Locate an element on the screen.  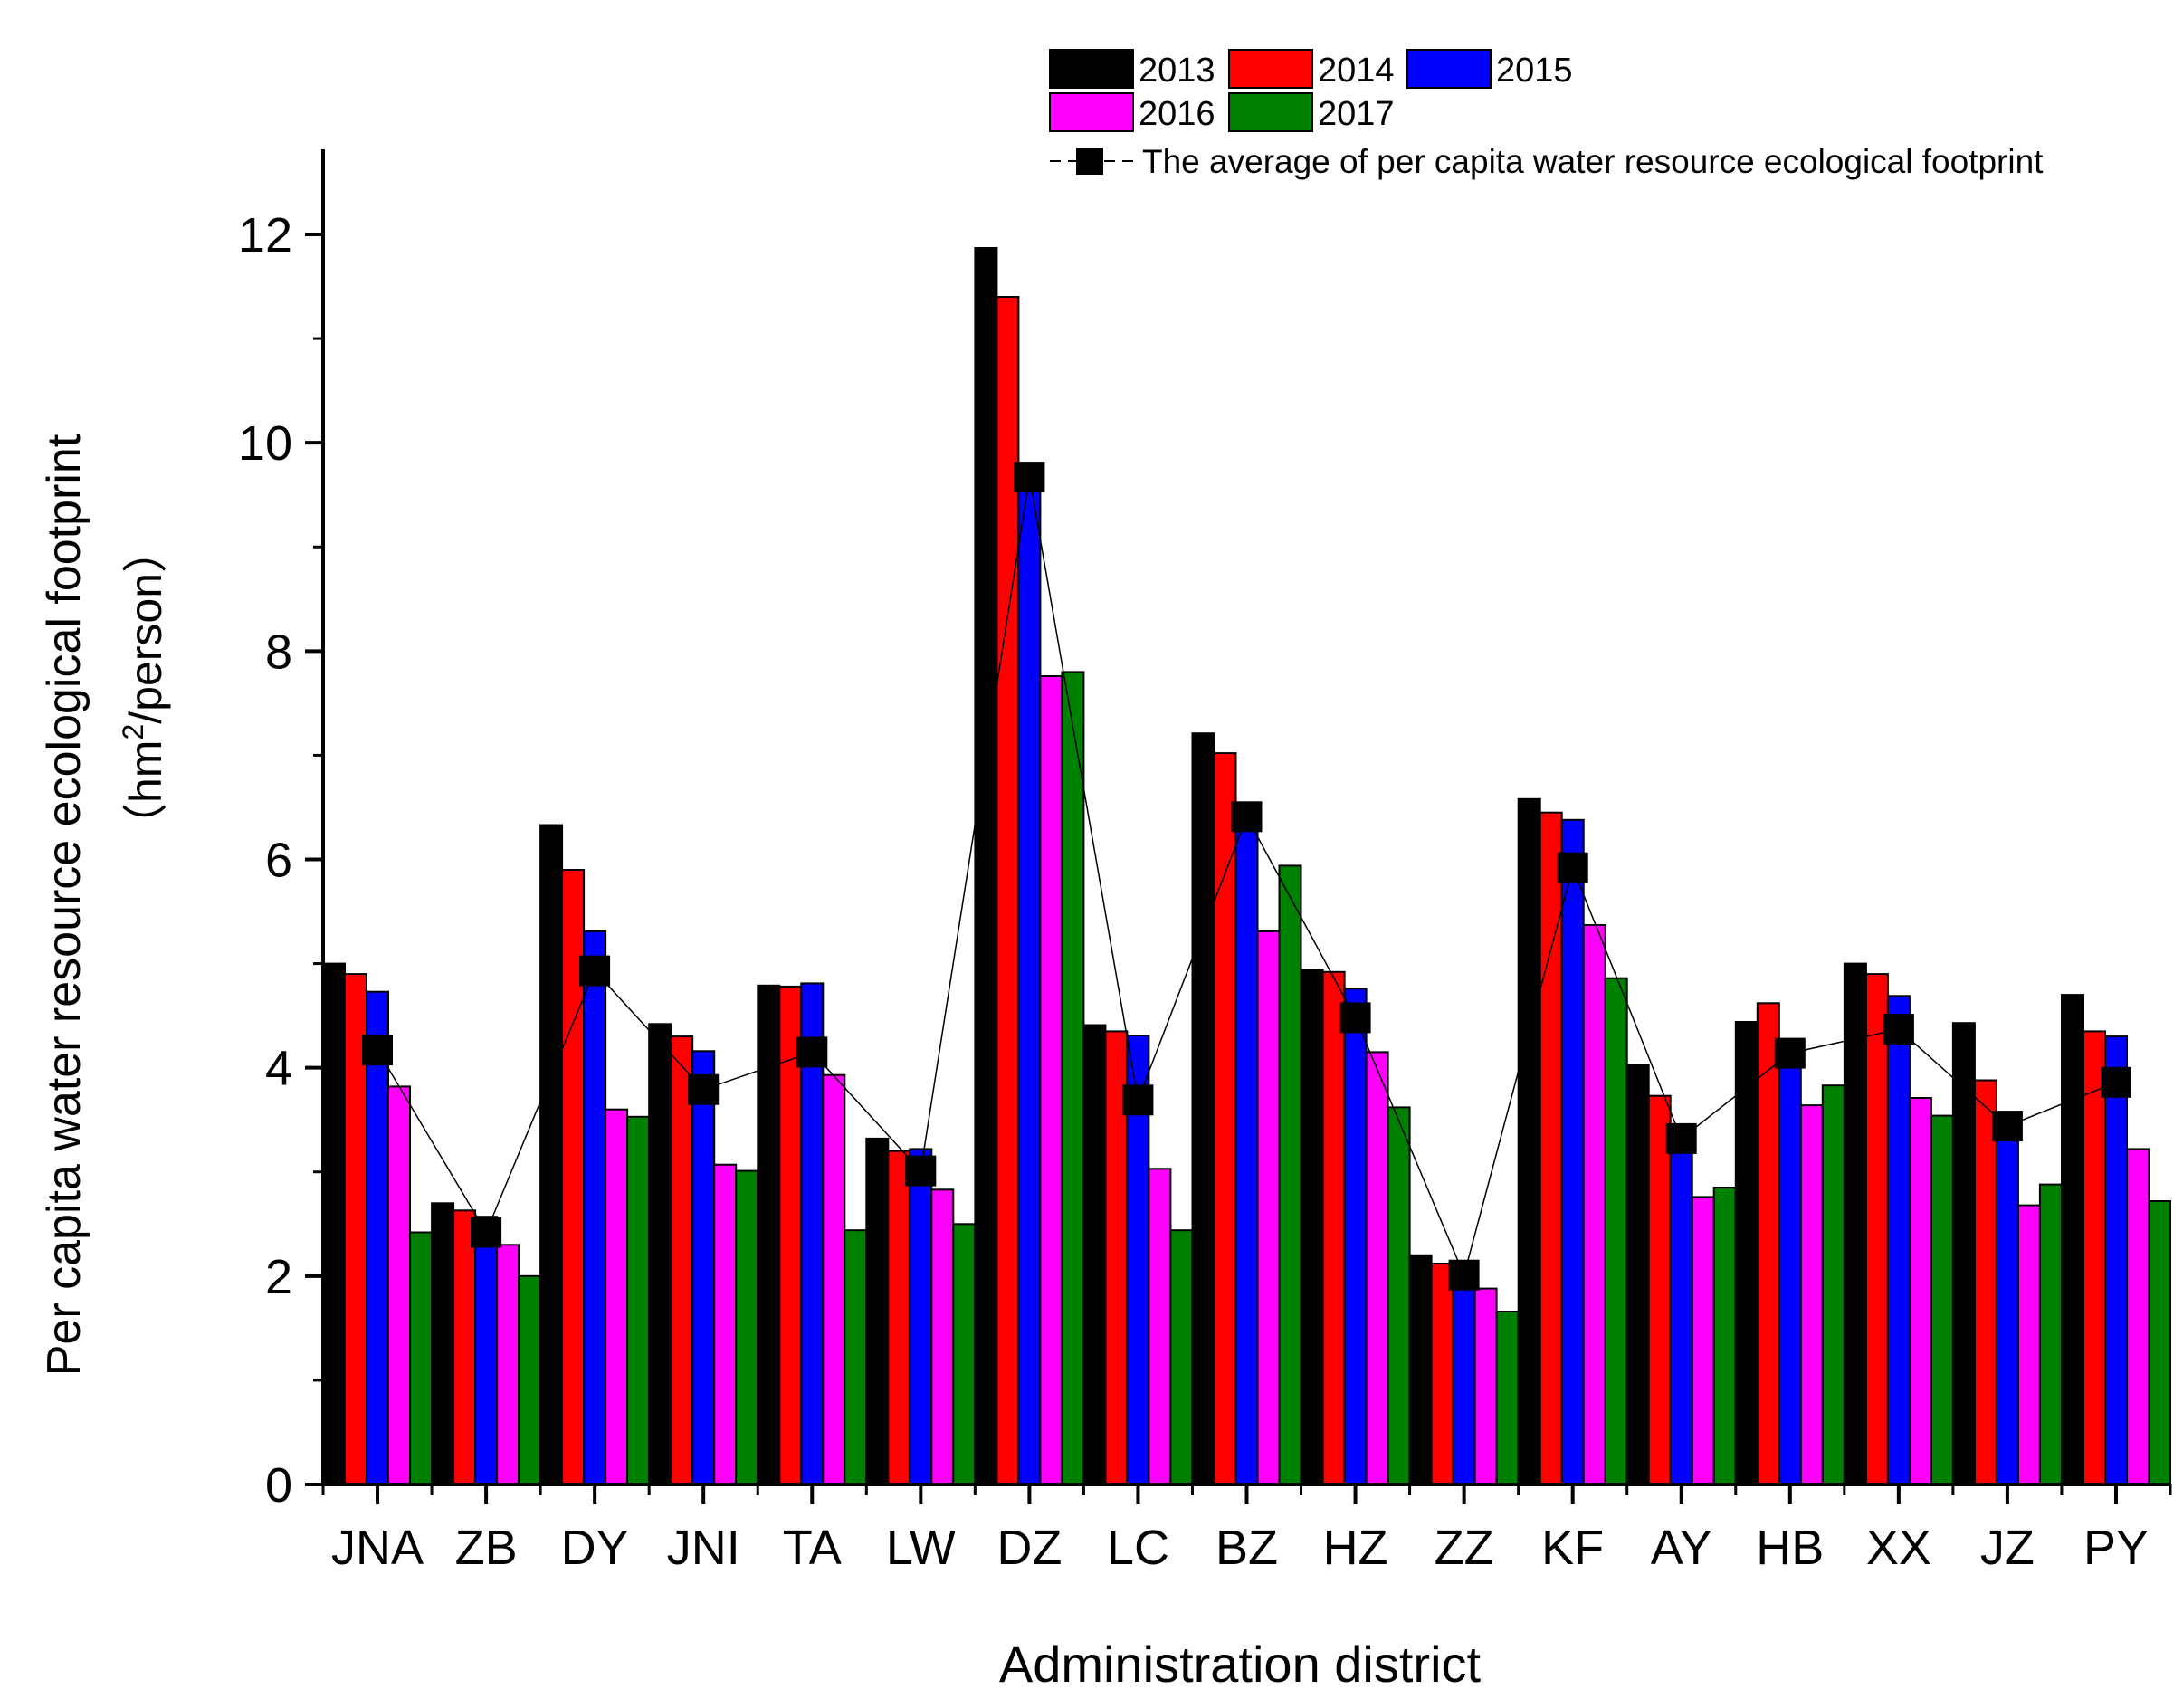
bar-py-2017 is located at coordinates (2159, 1342).